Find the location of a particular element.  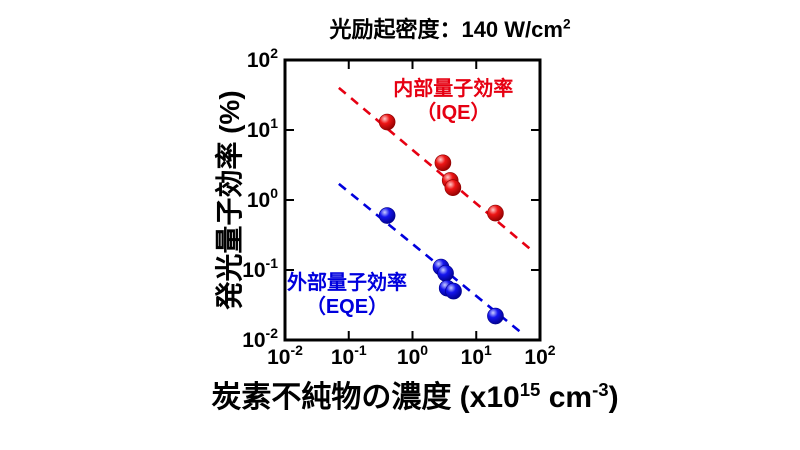

x-tick-label: 10¹ is located at coordinates (476, 355).